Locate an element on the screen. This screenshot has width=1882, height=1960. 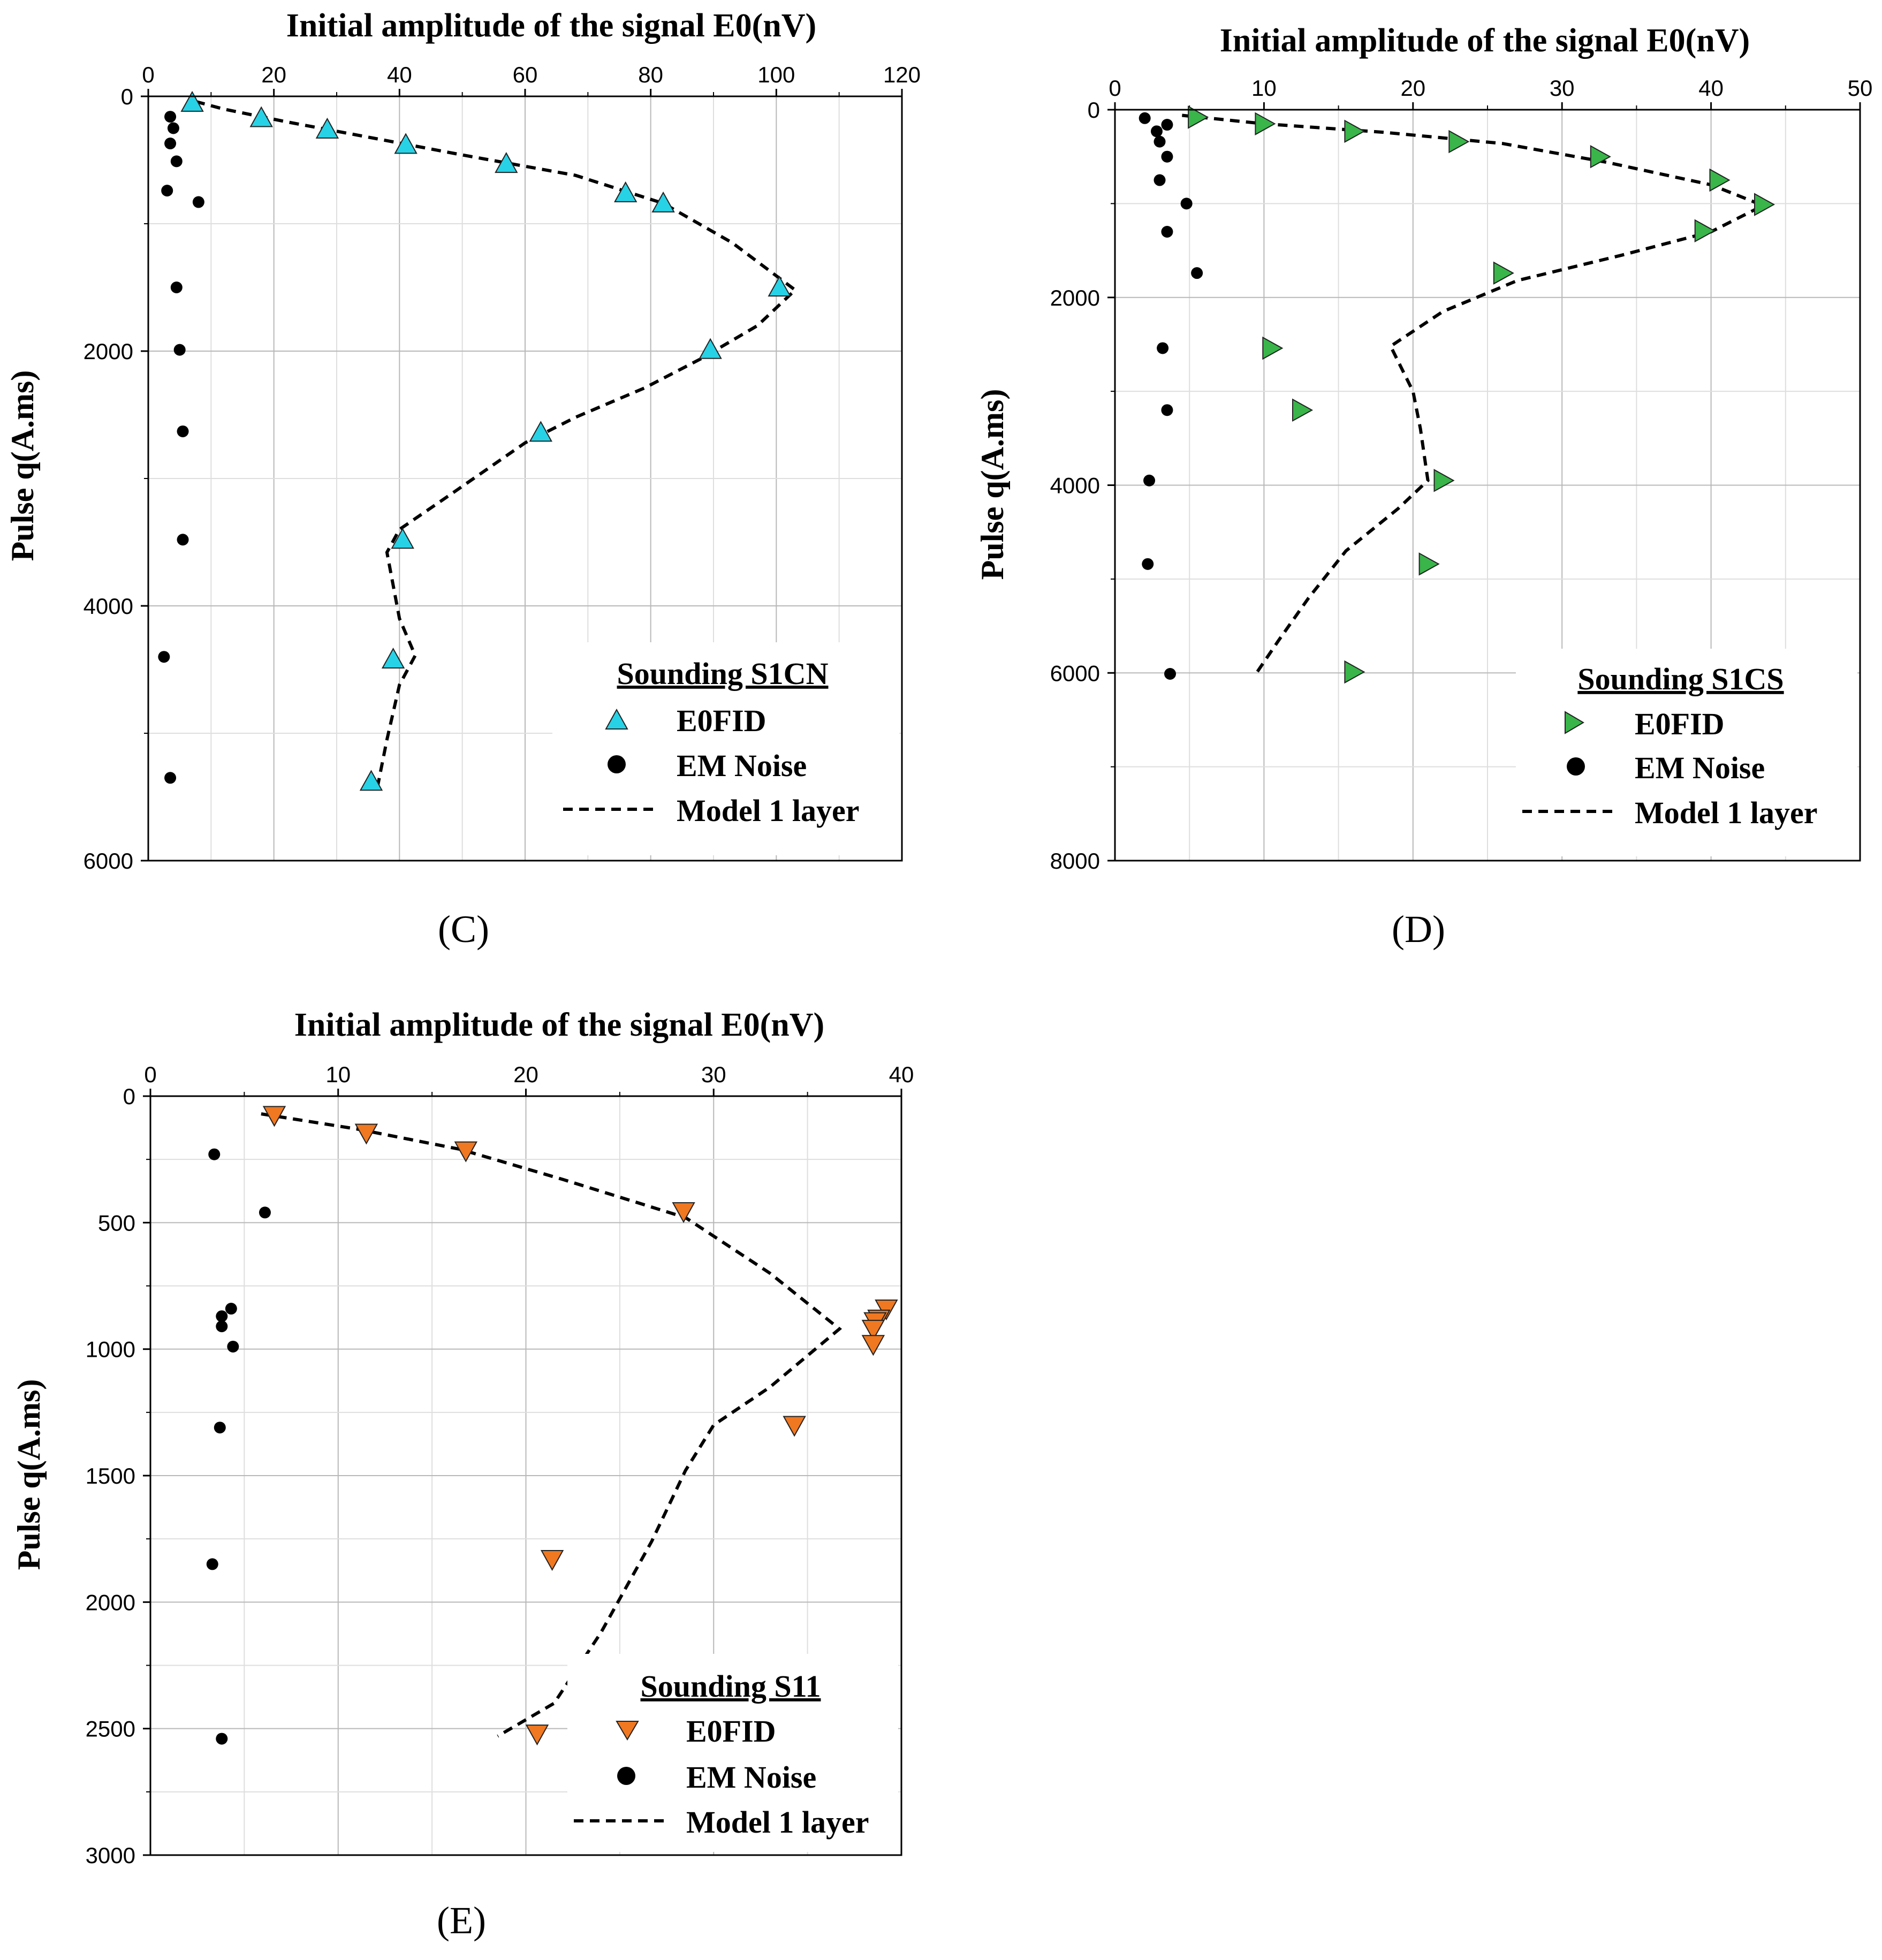
legend-box is located at coordinates (733, 1753).